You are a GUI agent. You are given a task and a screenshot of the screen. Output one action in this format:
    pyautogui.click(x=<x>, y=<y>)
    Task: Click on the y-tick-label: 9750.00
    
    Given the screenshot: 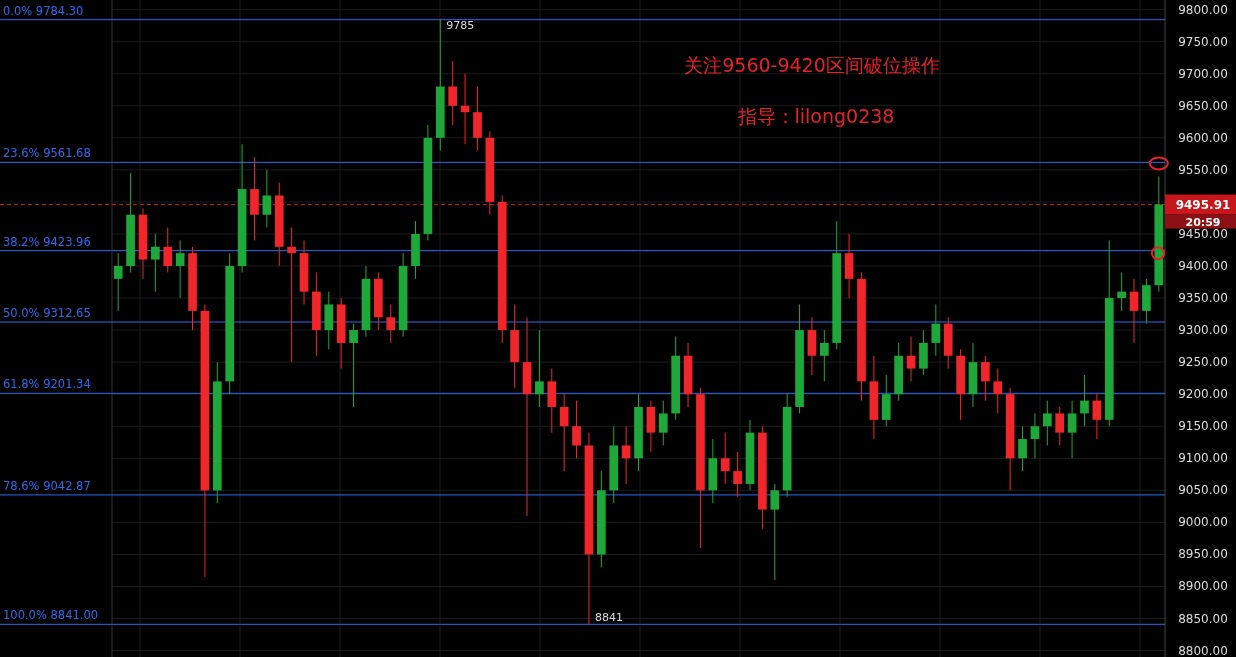 What is the action you would take?
    pyautogui.click(x=1203, y=41)
    